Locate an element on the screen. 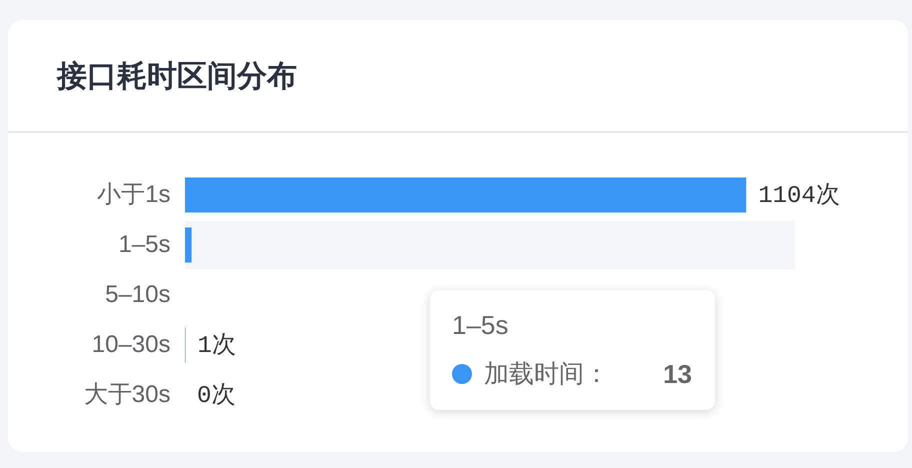 This screenshot has width=912, height=468. data-label: 1104次 is located at coordinates (799, 196).